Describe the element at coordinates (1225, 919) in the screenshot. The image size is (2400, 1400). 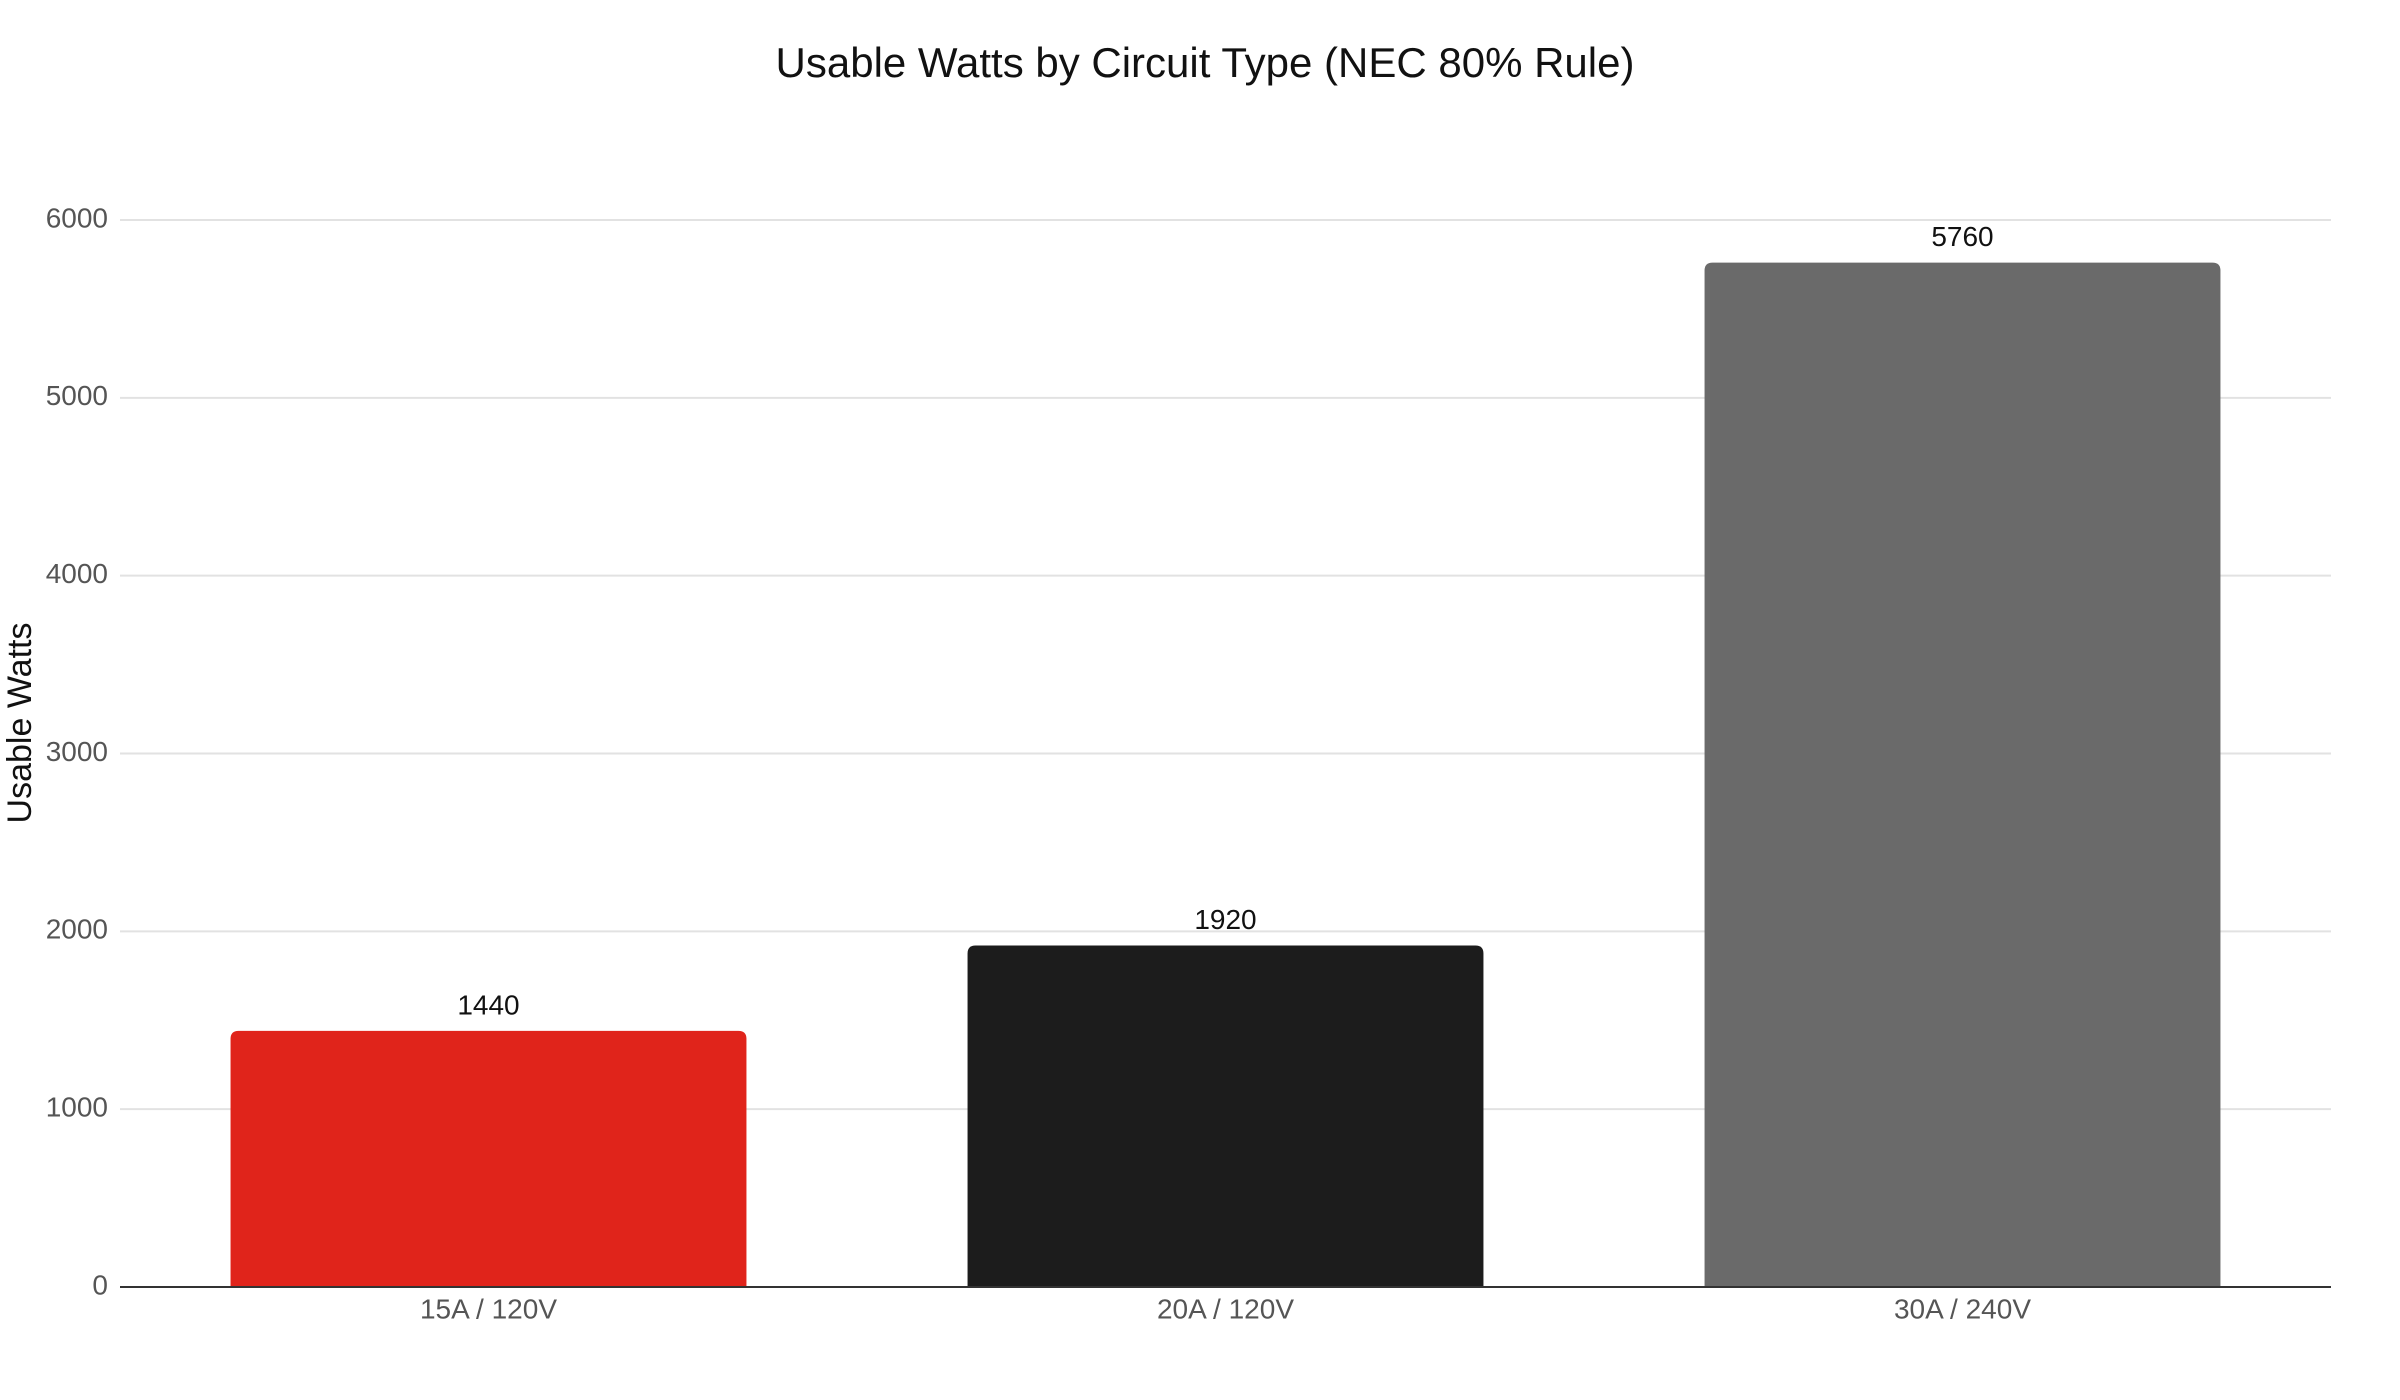
I see `value-label: 1920` at that location.